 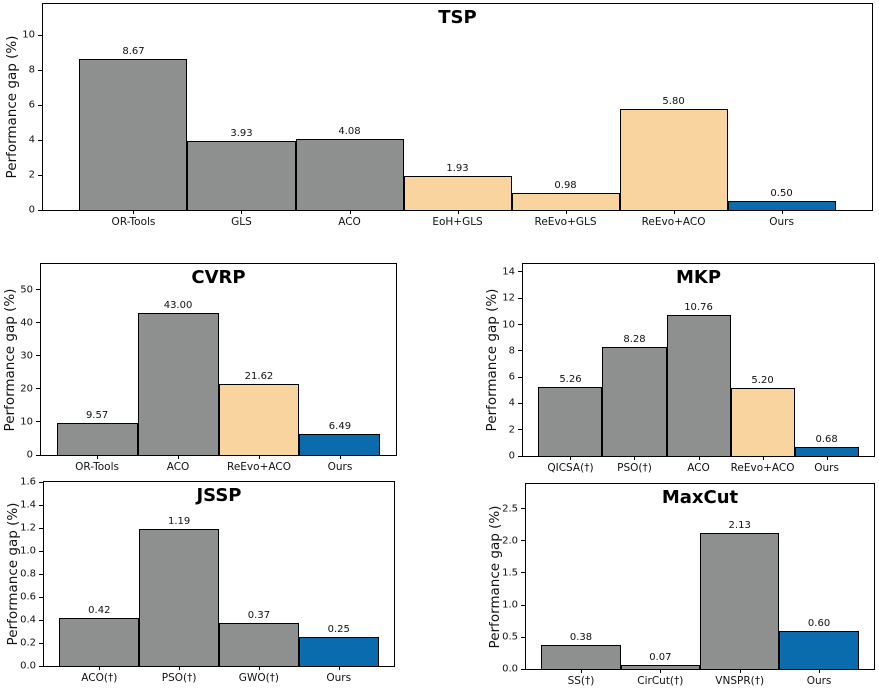 I want to click on bar-slot-gls: 3.93 GLS, so click(x=241, y=116).